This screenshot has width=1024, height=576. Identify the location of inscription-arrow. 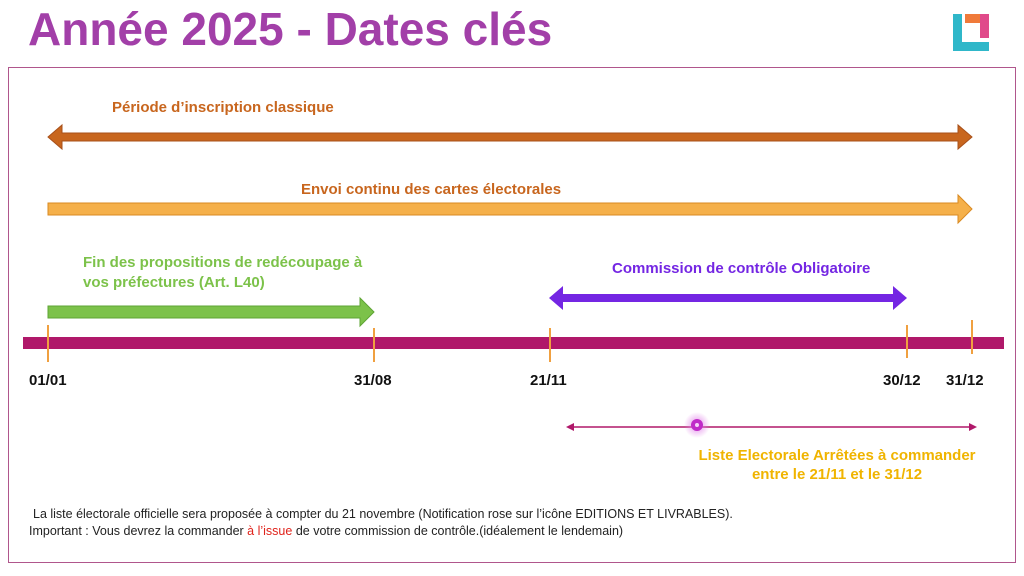
(510, 137).